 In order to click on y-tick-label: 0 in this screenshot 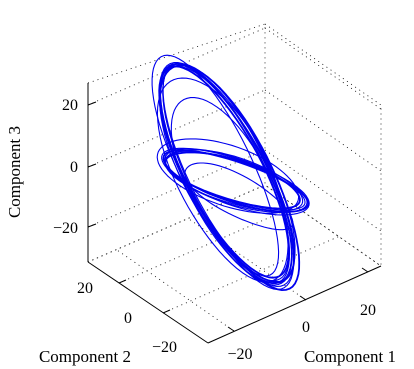, I will do `click(128, 318)`.